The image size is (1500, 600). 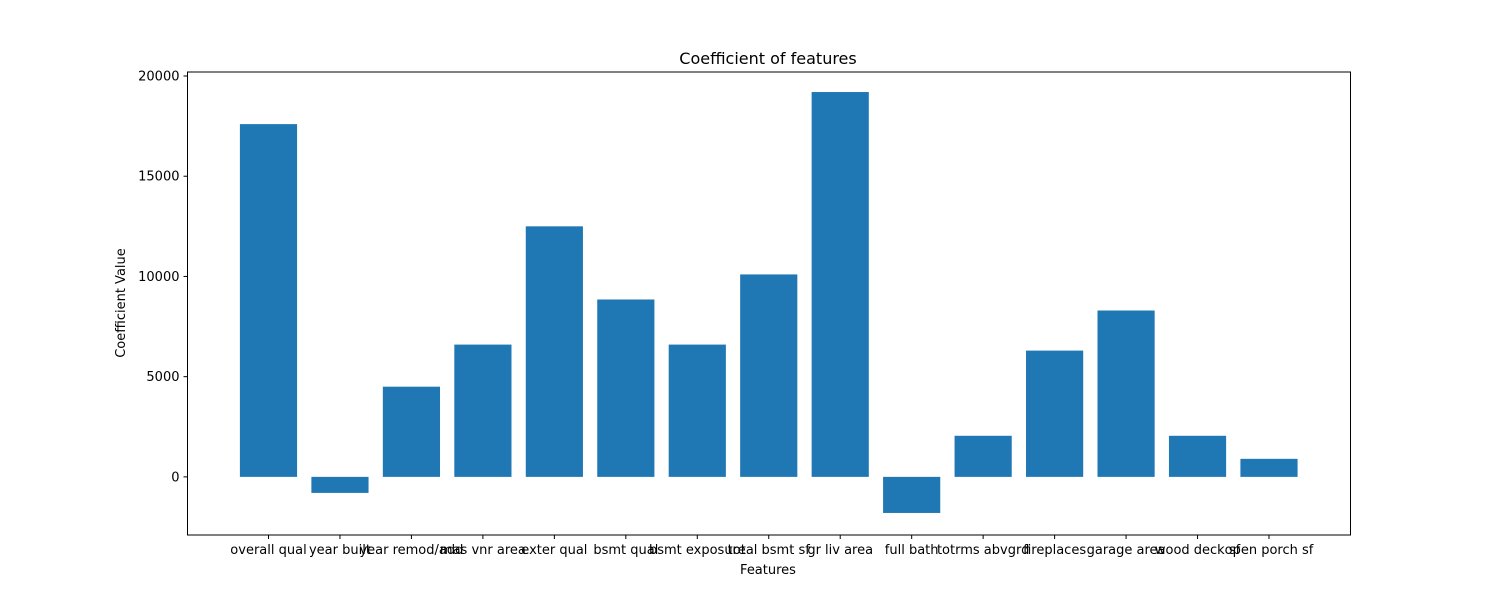 What do you see at coordinates (1198, 550) in the screenshot?
I see `x-tick-label: wood deck sf` at bounding box center [1198, 550].